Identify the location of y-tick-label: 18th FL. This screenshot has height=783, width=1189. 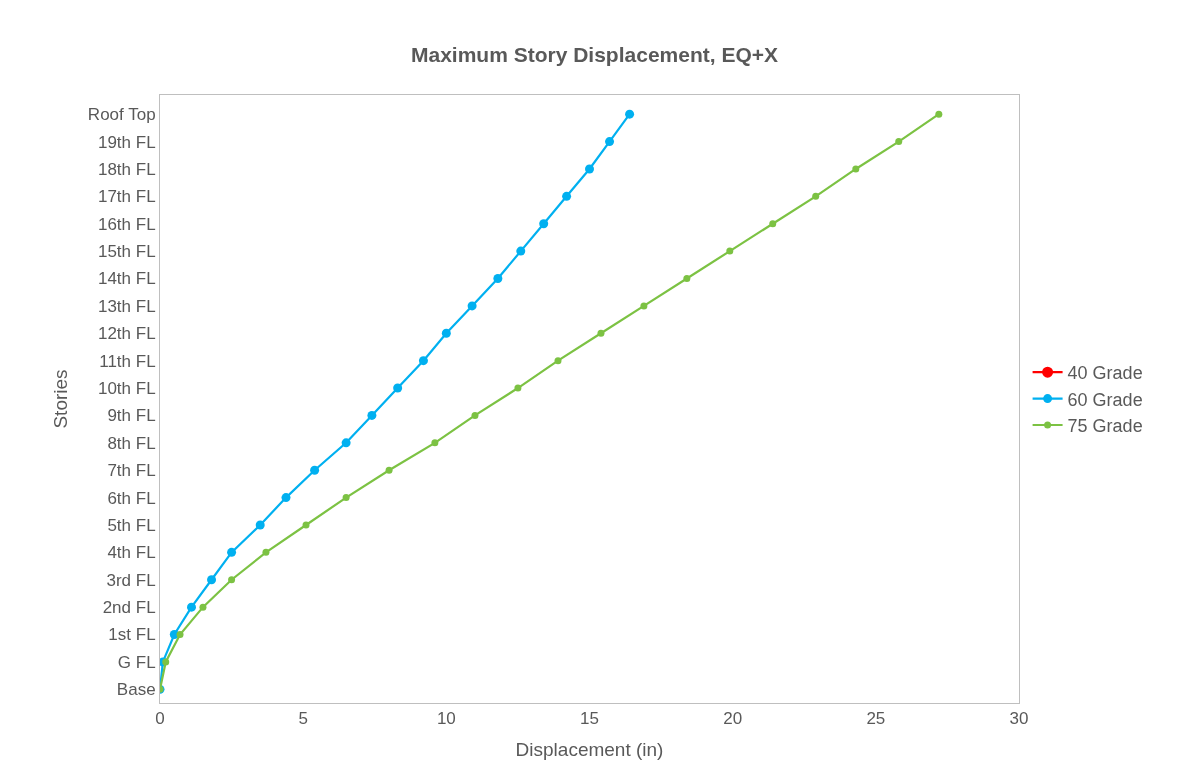
(126, 169).